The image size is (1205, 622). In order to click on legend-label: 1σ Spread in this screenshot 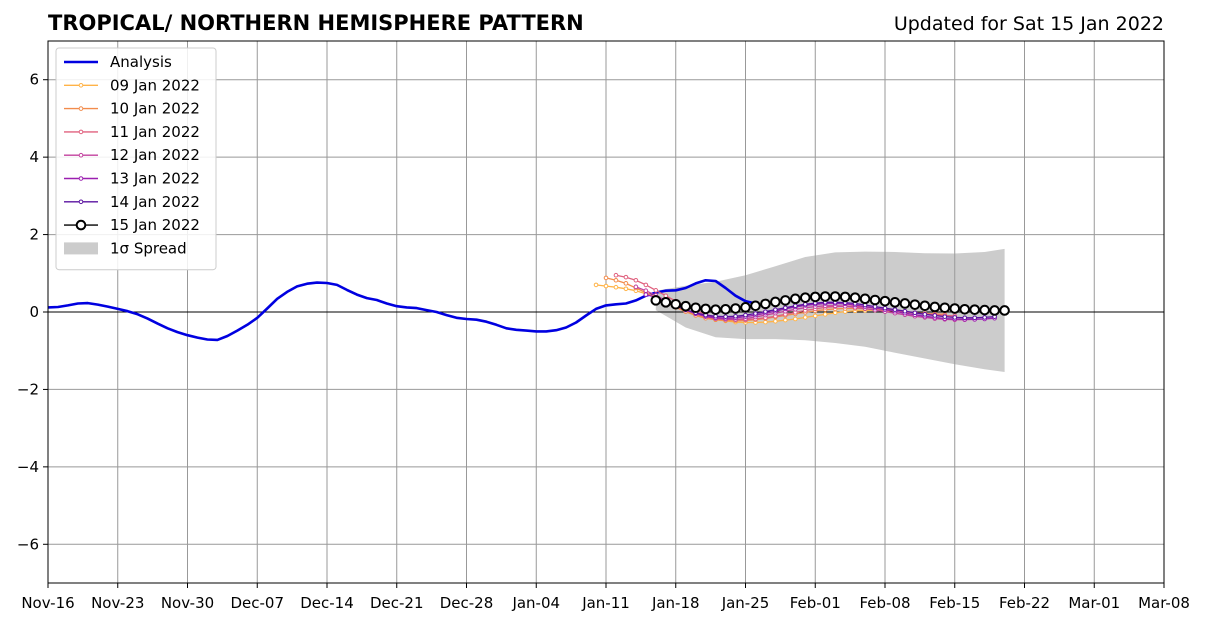, I will do `click(148, 248)`.